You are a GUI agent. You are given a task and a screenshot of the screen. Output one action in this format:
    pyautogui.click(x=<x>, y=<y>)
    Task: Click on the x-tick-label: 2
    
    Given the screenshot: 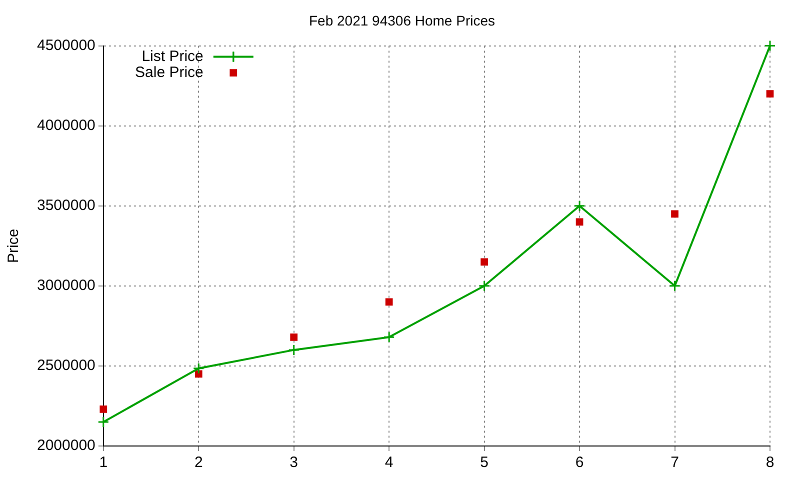 What is the action you would take?
    pyautogui.click(x=198, y=463)
    